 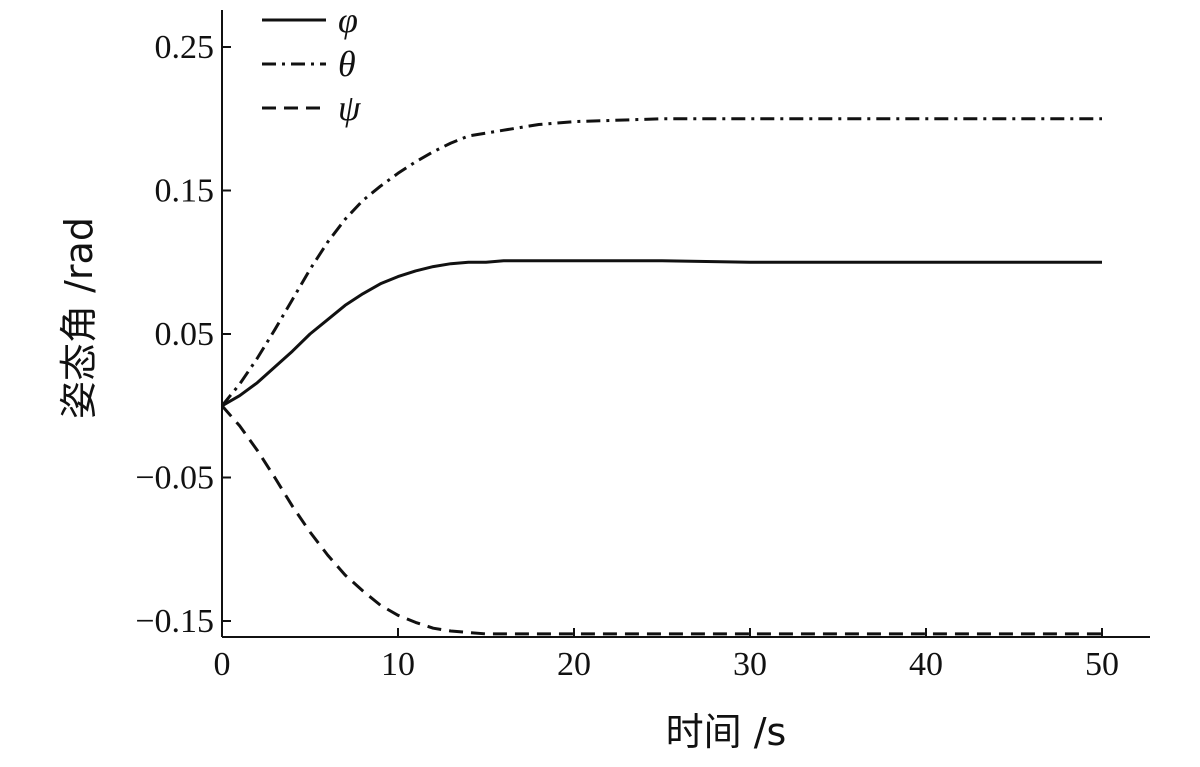 What do you see at coordinates (750, 664) in the screenshot?
I see `x-tick-label: 30` at bounding box center [750, 664].